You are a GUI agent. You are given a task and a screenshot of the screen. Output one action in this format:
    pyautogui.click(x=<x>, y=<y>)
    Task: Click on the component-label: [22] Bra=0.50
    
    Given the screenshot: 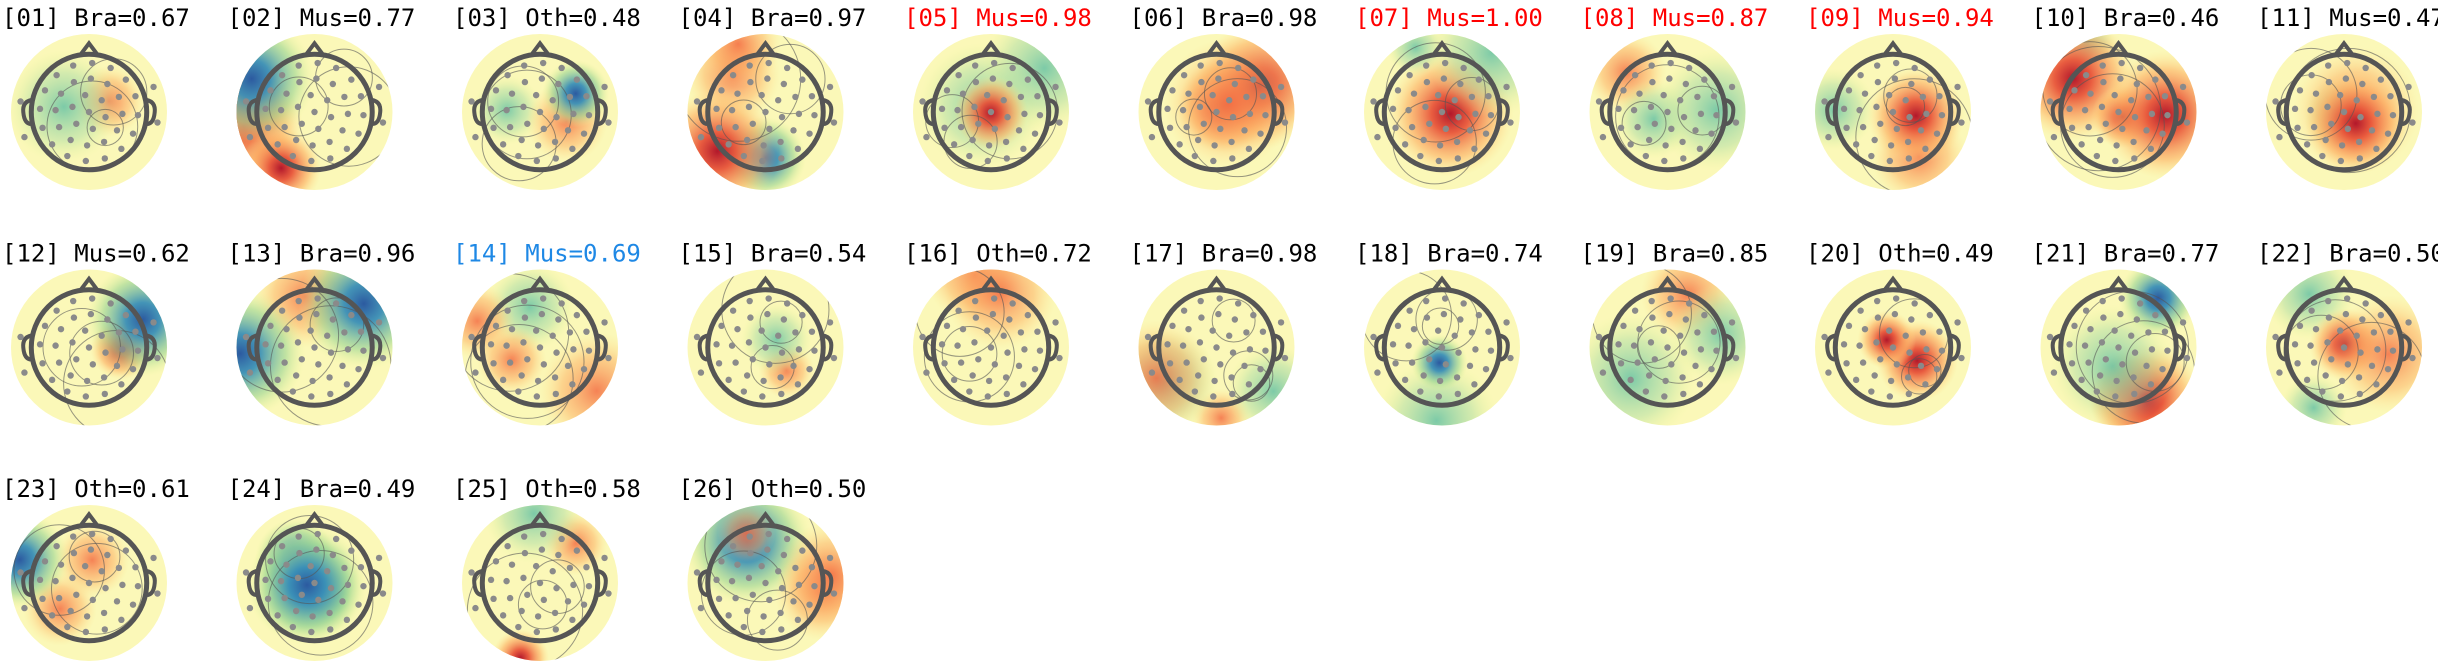 What is the action you would take?
    pyautogui.click(x=2347, y=254)
    